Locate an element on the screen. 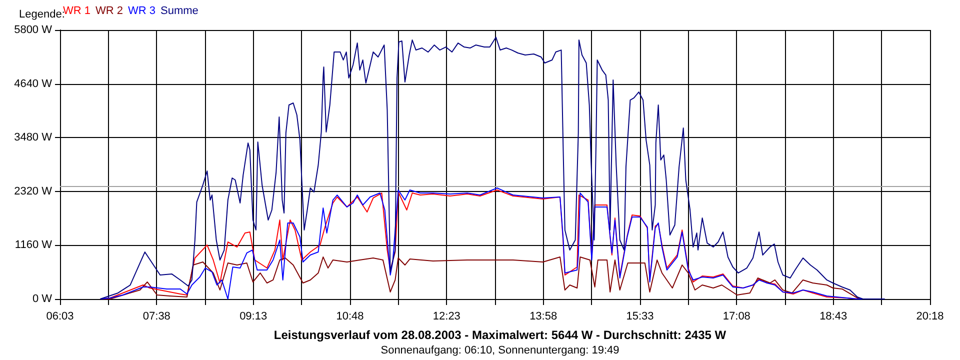  text: WR 1 is located at coordinates (76, 11).